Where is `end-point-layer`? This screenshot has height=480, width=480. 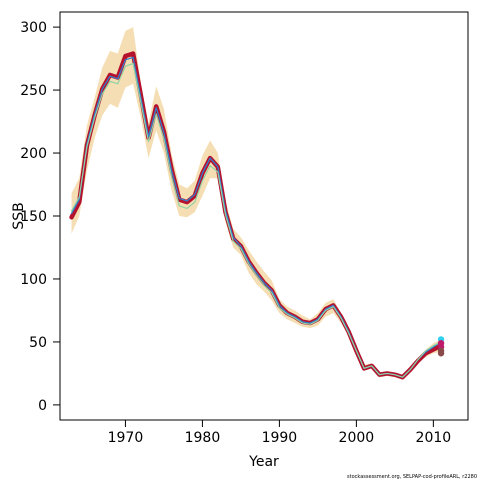
end-point-layer is located at coordinates (441, 346).